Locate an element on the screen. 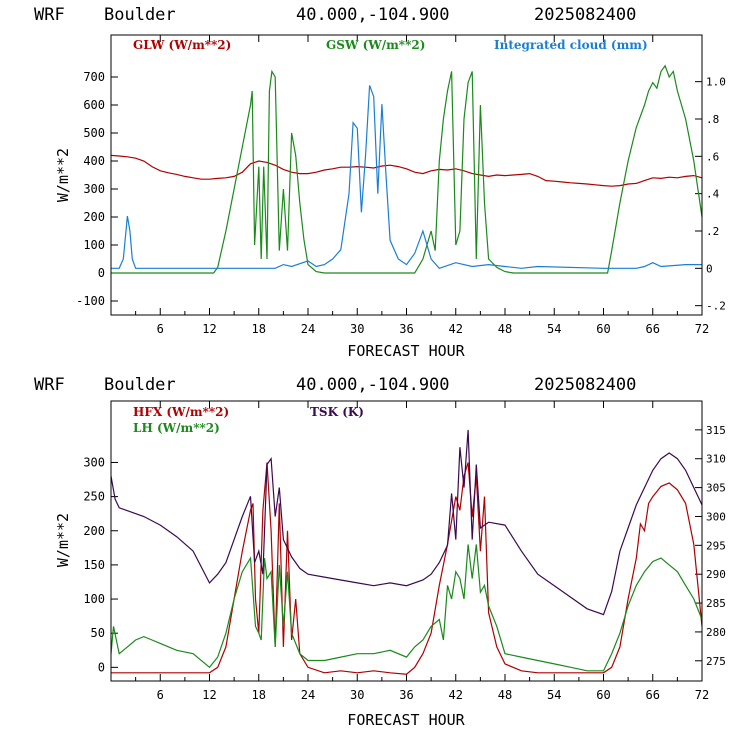  chart1-y-tick-label: 200 is located at coordinates (94, 217).